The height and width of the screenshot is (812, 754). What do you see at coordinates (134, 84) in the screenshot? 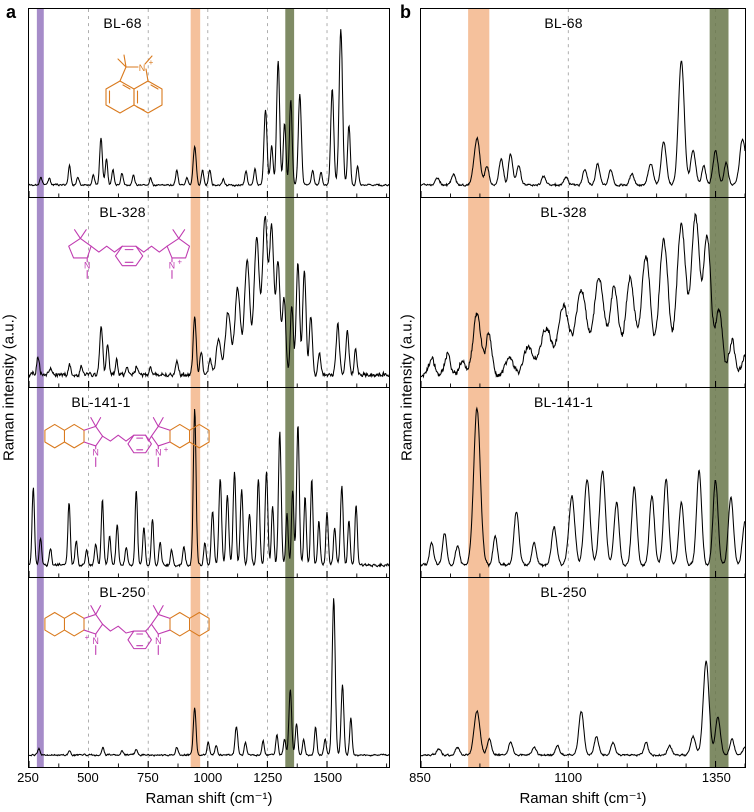
I see `molecule-structure-bl-68: N +` at bounding box center [134, 84].